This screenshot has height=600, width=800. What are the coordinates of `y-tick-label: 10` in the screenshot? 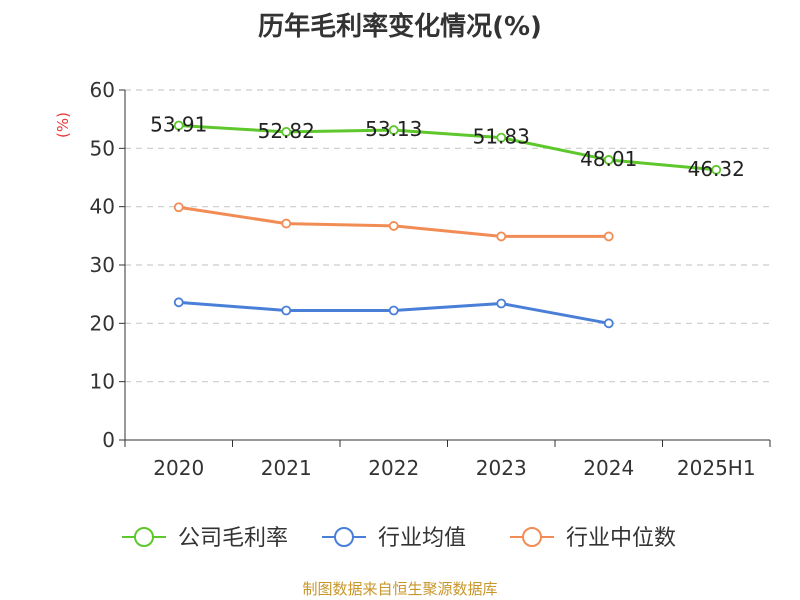 It's located at (102, 382).